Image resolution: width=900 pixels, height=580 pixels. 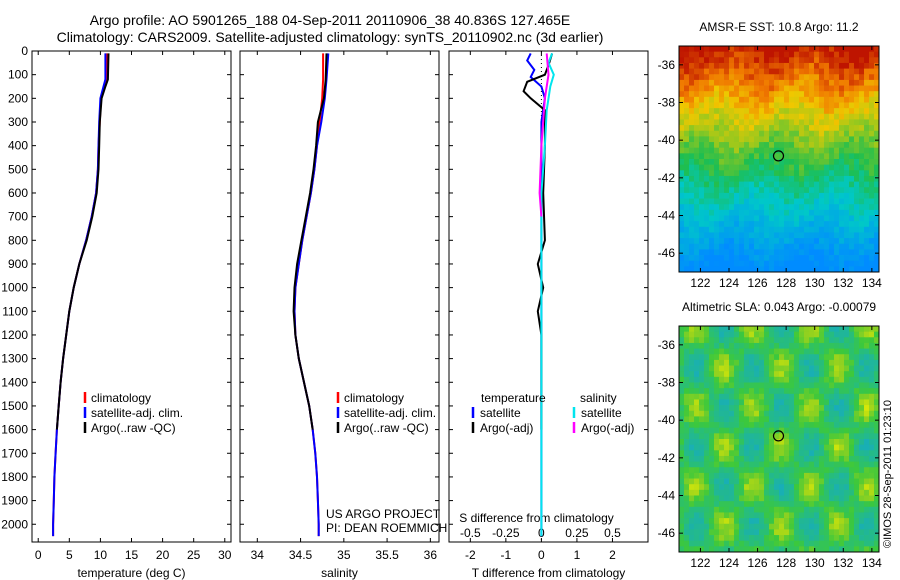 I want to click on x-axis-label: T difference from climatology, so click(x=549, y=573).